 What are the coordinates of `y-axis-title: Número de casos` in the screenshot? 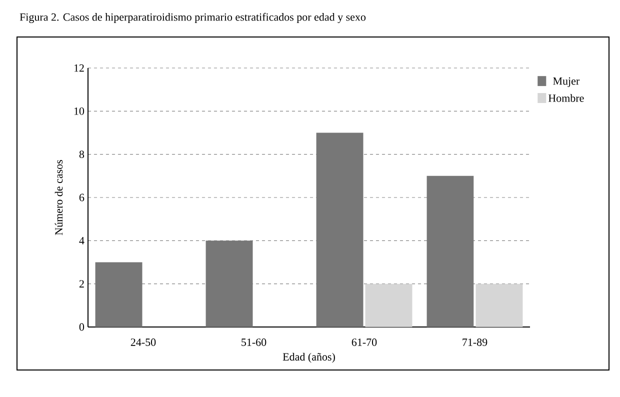 It's located at (58, 198).